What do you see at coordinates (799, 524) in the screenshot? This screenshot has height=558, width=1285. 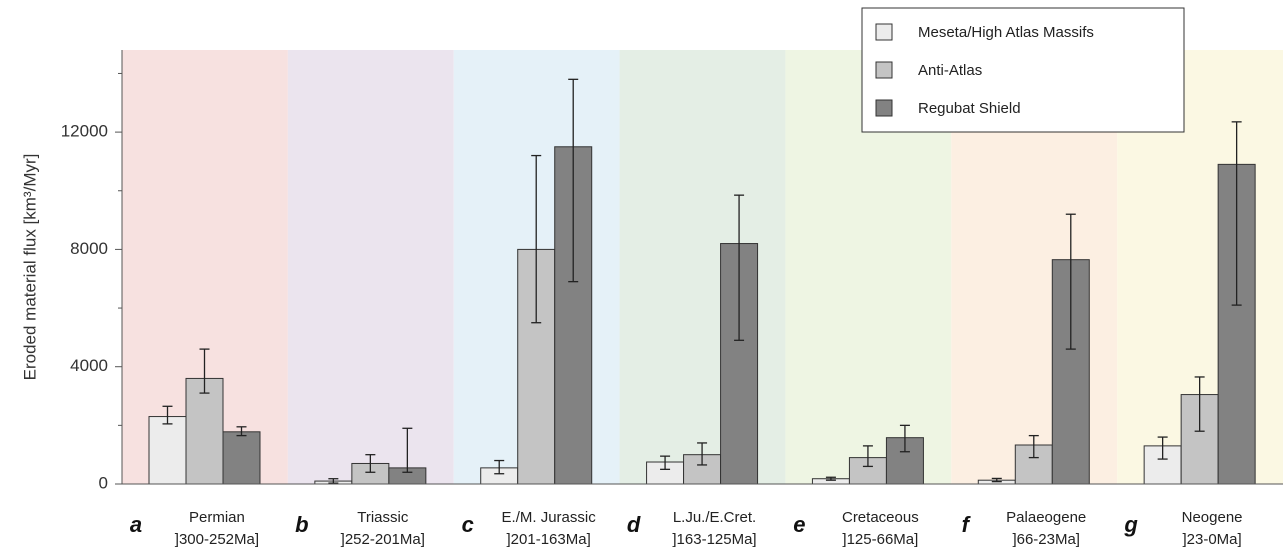 I see `period-letter-e: e` at bounding box center [799, 524].